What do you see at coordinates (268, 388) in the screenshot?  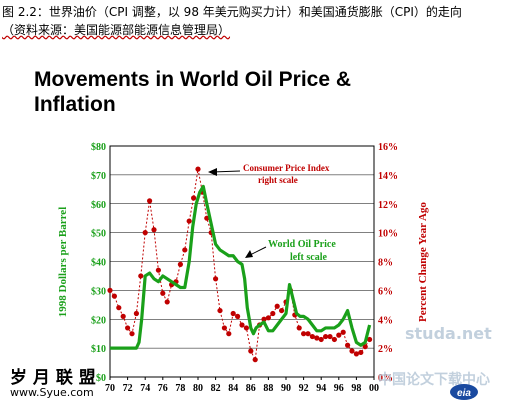 I see `x-tick: 88` at bounding box center [268, 388].